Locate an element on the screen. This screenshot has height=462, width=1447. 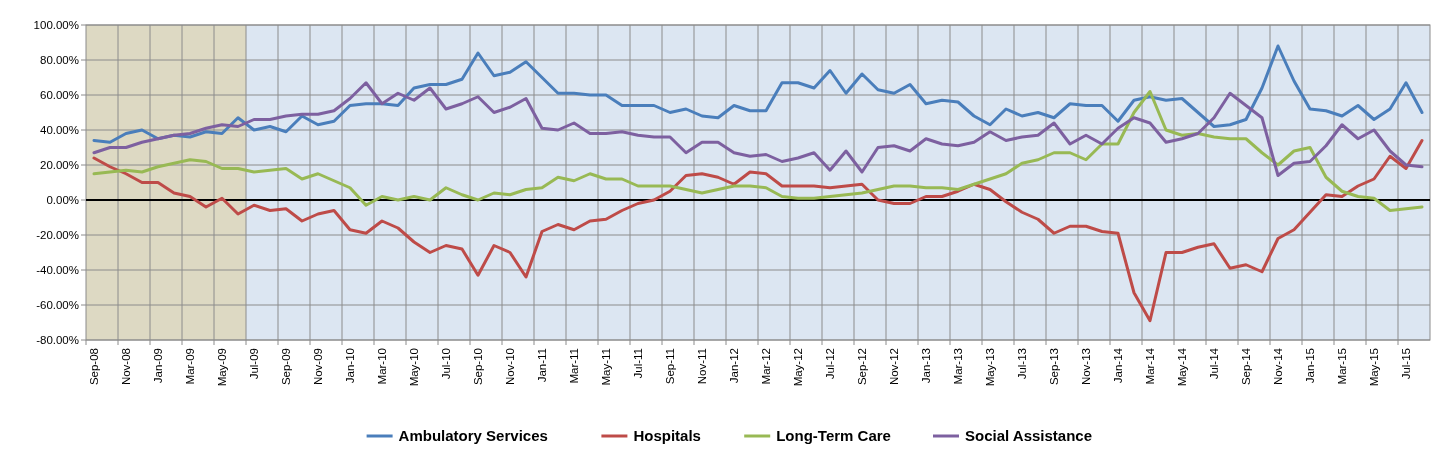
x-tick-label: Jul-09 is located at coordinates (254, 364).